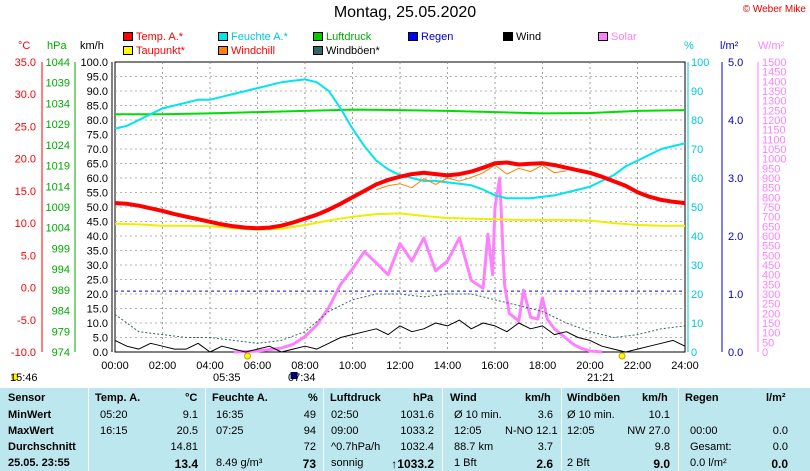 The image size is (810, 471). What do you see at coordinates (655, 398) in the screenshot?
I see `hdr-gust-unit: km/h` at bounding box center [655, 398].